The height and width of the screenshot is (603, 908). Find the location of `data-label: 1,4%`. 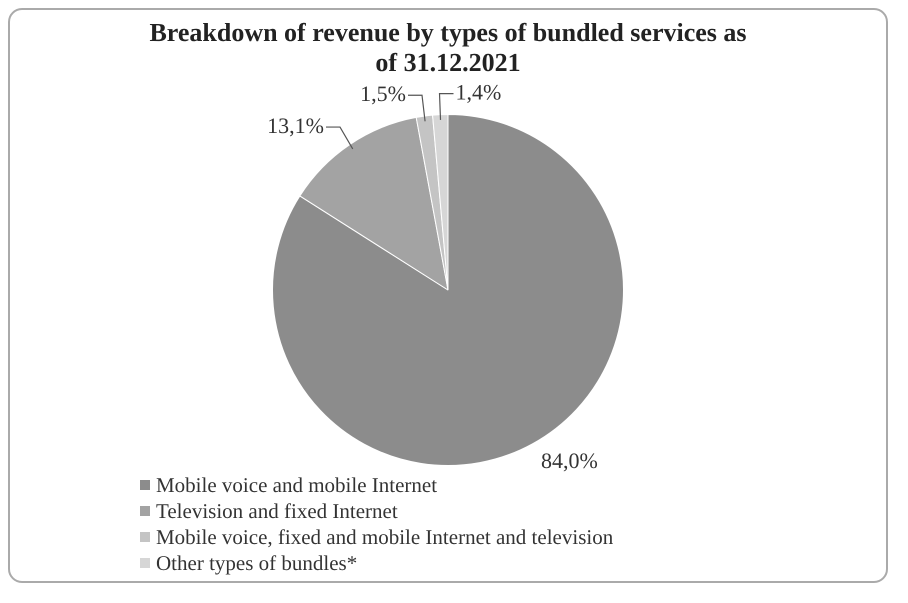

data-label: 1,4% is located at coordinates (479, 91).